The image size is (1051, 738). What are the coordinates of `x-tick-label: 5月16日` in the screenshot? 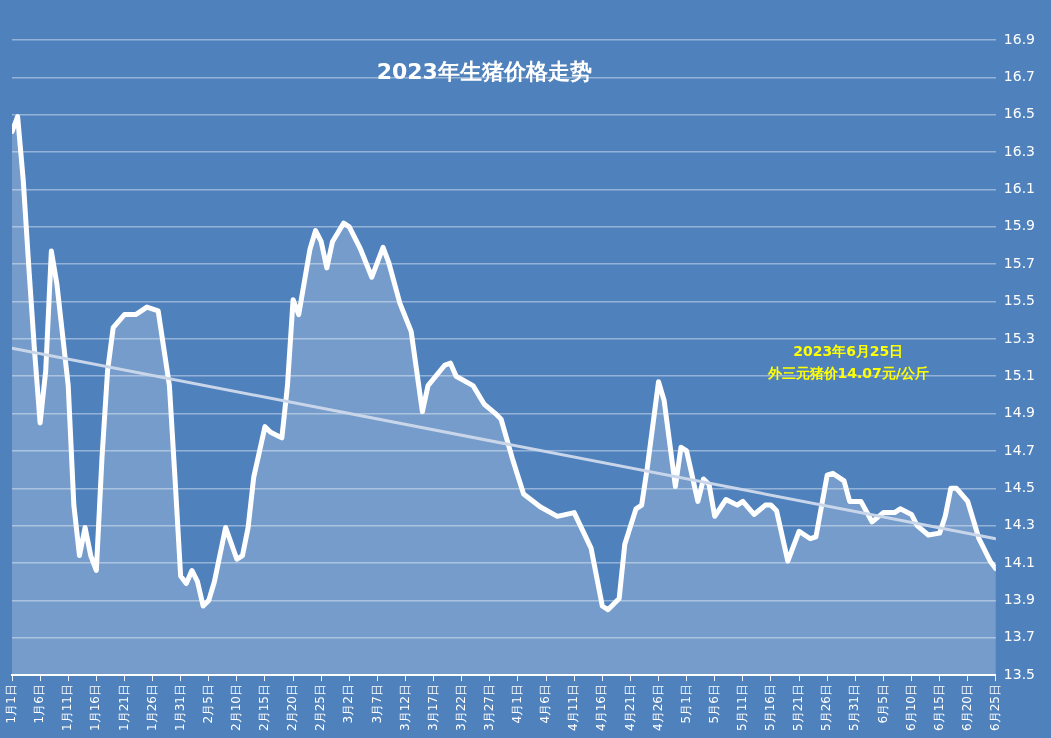 It's located at (770, 707).